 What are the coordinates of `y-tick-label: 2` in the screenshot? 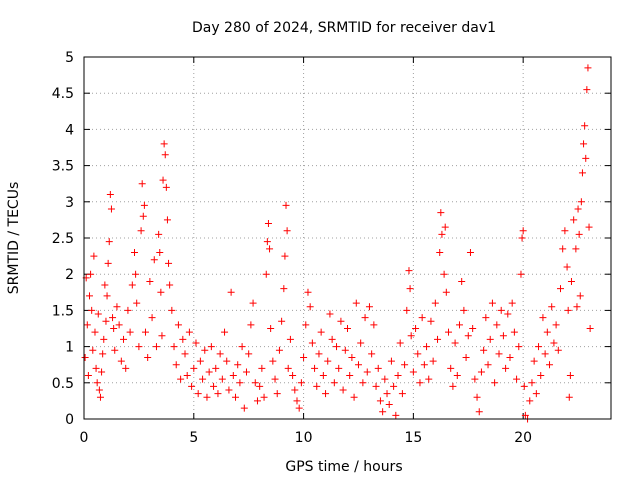 It's located at (69, 275).